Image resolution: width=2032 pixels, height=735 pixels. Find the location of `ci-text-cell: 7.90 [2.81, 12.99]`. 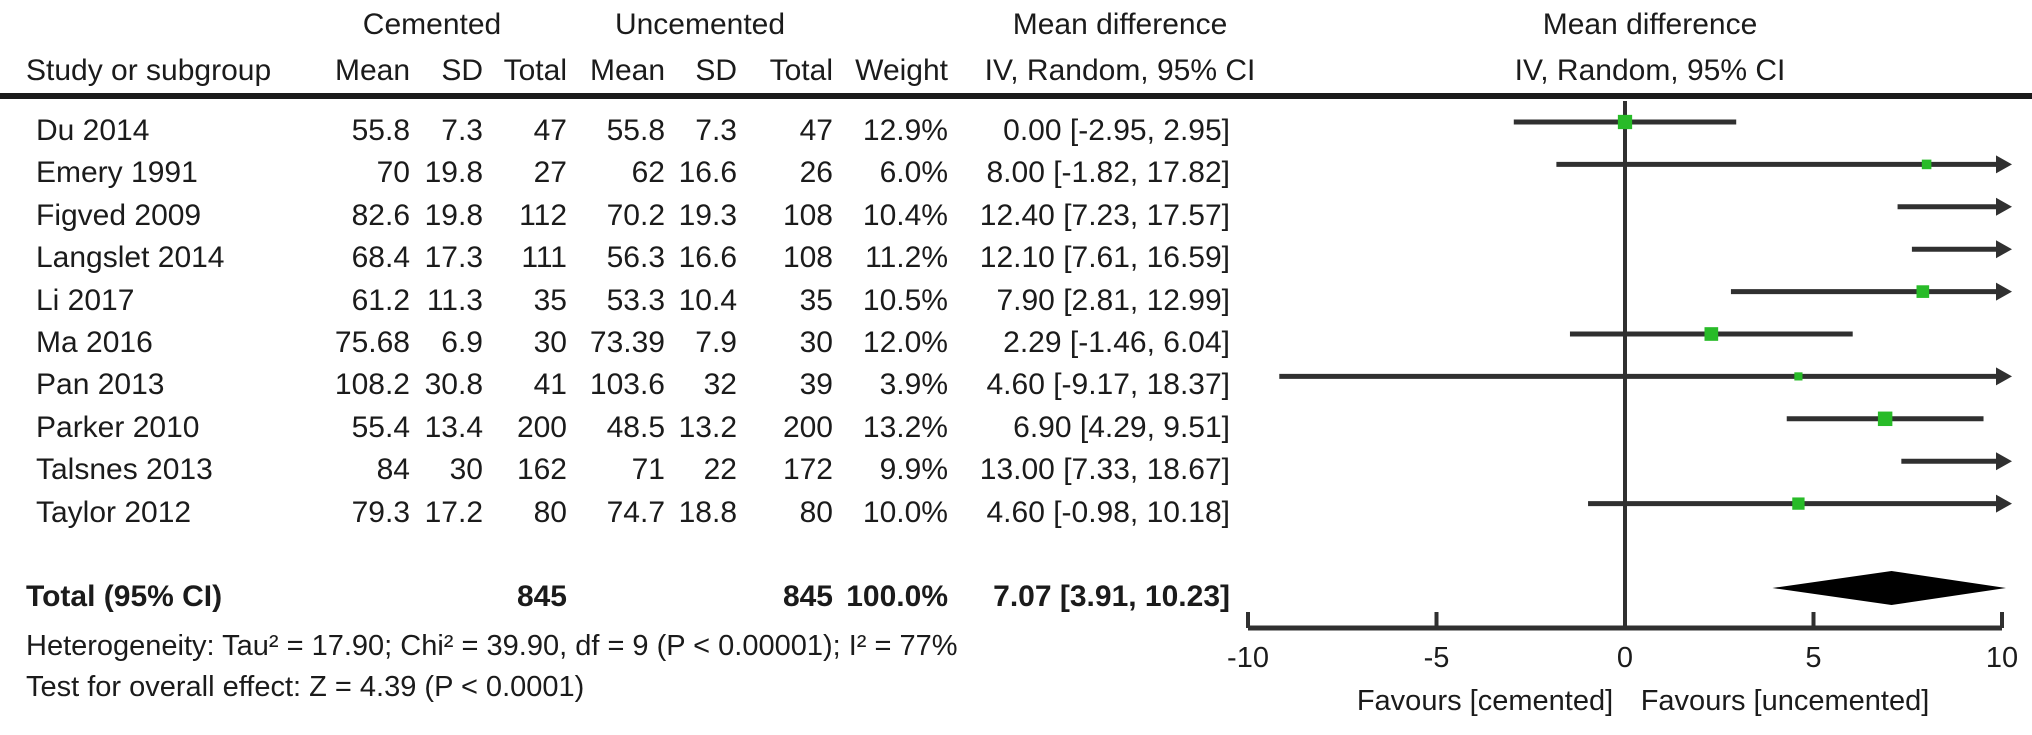

ci-text-cell: 7.90 [2.81, 12.99] is located at coordinates (1113, 300).